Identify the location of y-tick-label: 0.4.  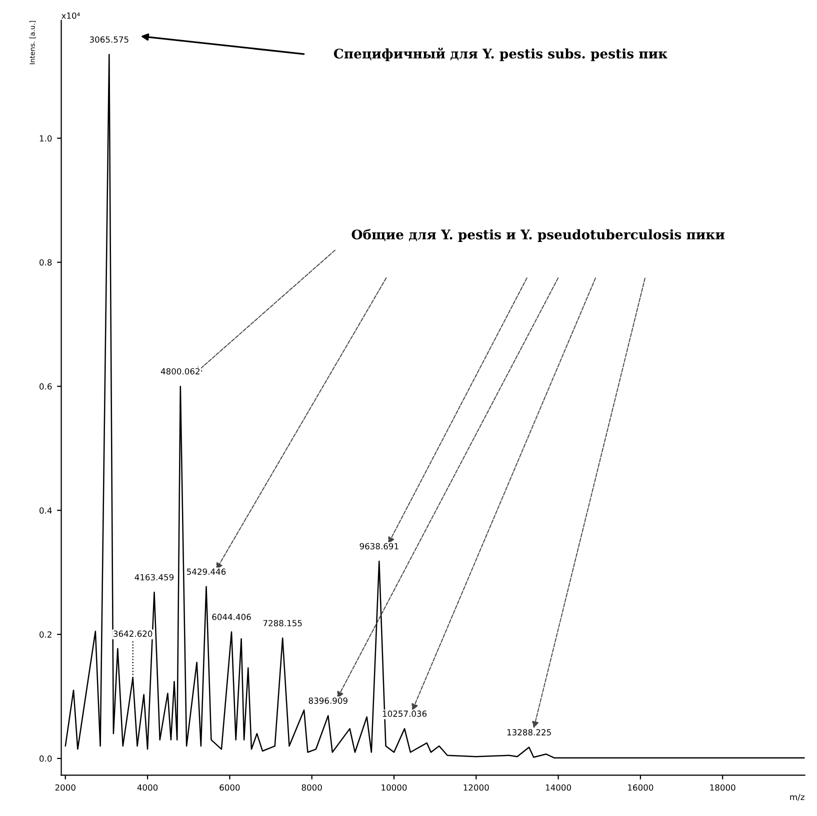
(46, 510).